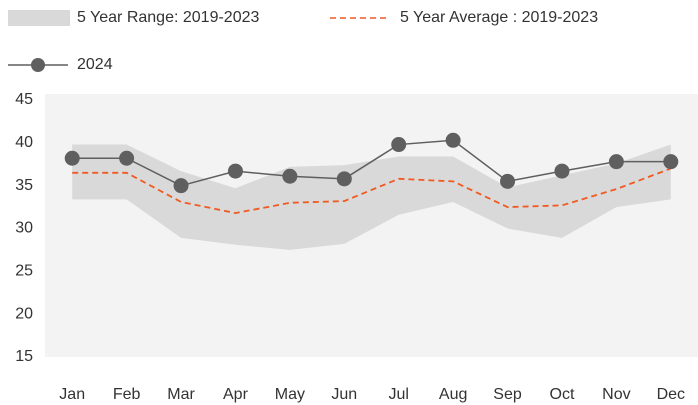 The width and height of the screenshot is (698, 405). What do you see at coordinates (499, 17) in the screenshot?
I see `legend-label: 5 Year Average : 2019-2023` at bounding box center [499, 17].